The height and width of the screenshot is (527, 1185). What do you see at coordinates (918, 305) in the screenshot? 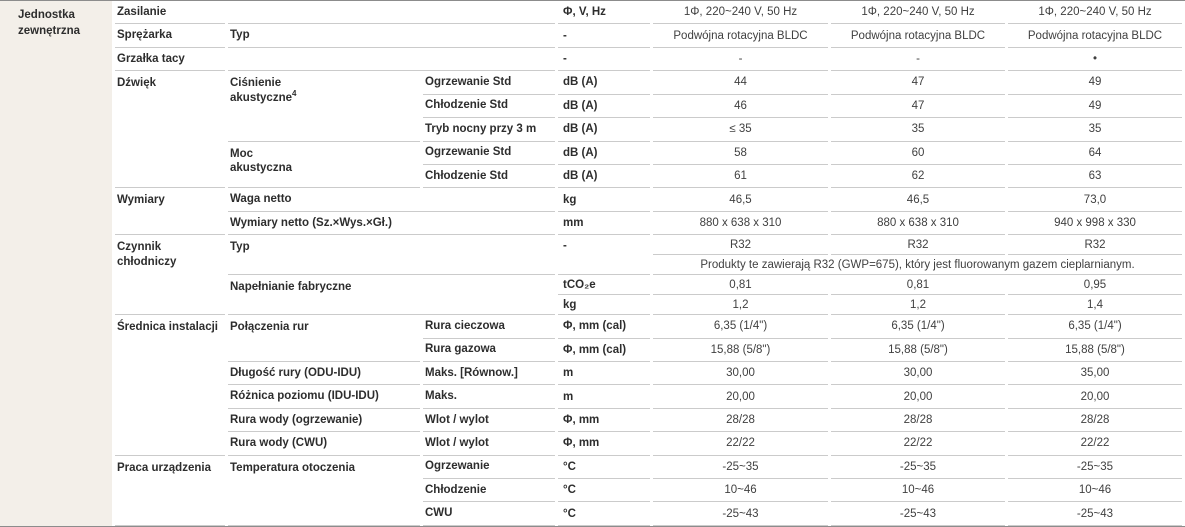
I see `value-cell: 1,2` at bounding box center [918, 305].